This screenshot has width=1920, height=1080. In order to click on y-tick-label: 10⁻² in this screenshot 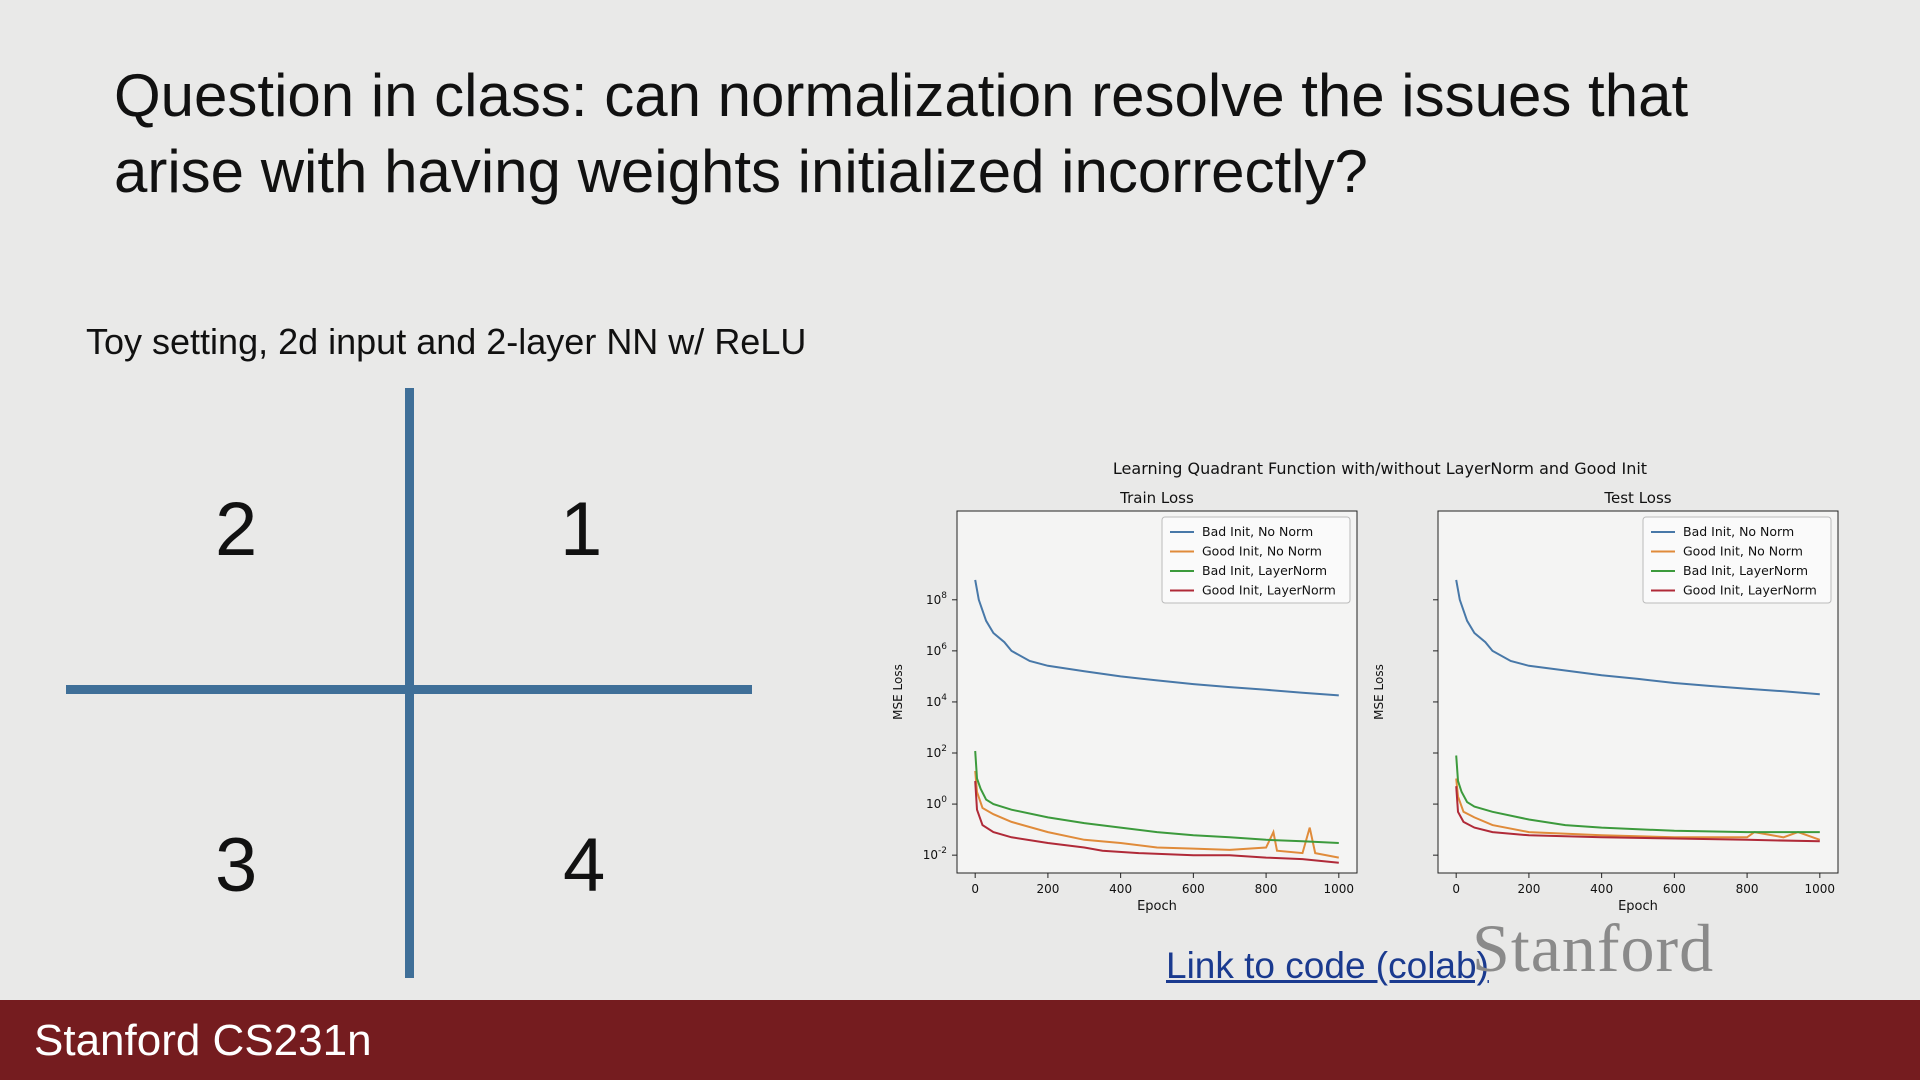, I will do `click(935, 854)`.